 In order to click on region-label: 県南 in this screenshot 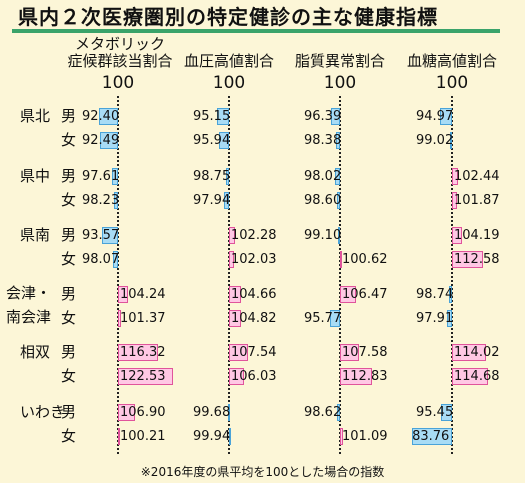, I will do `click(35, 239)`.